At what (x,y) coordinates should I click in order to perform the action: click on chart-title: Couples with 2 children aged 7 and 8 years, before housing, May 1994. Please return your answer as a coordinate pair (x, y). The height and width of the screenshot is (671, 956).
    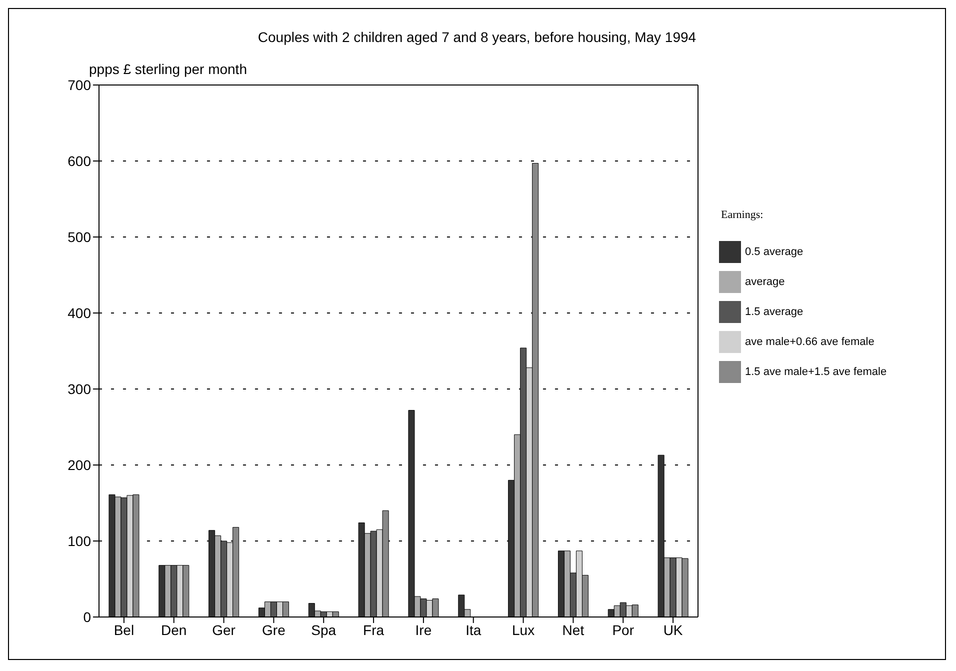
    Looking at the image, I should click on (477, 37).